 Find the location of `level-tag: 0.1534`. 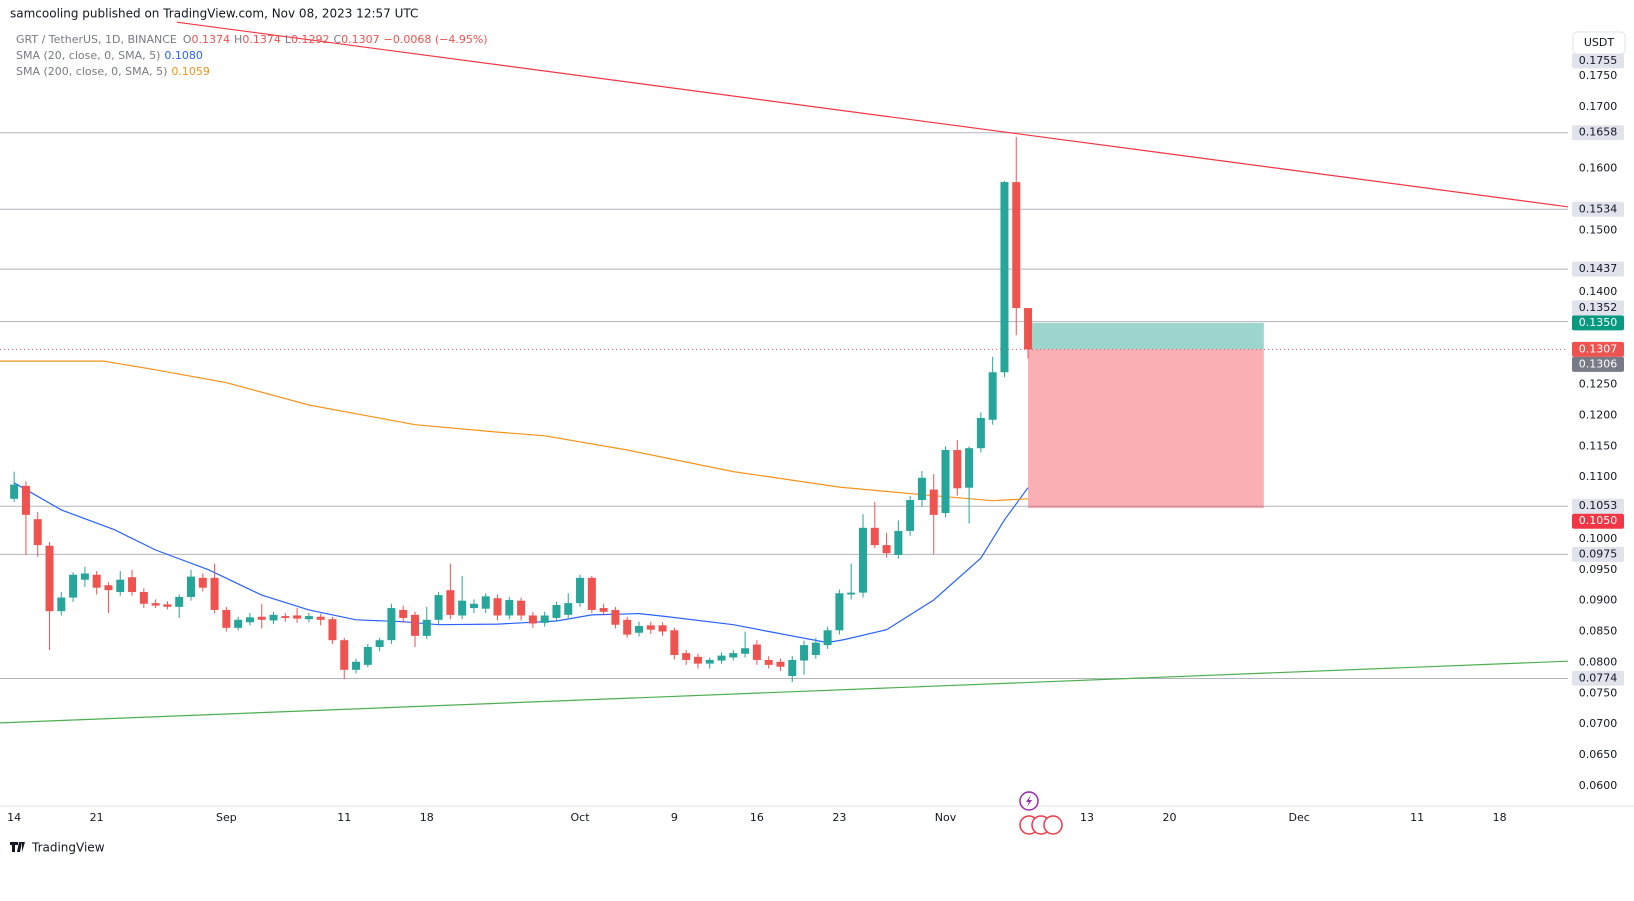

level-tag: 0.1534 is located at coordinates (1598, 208).